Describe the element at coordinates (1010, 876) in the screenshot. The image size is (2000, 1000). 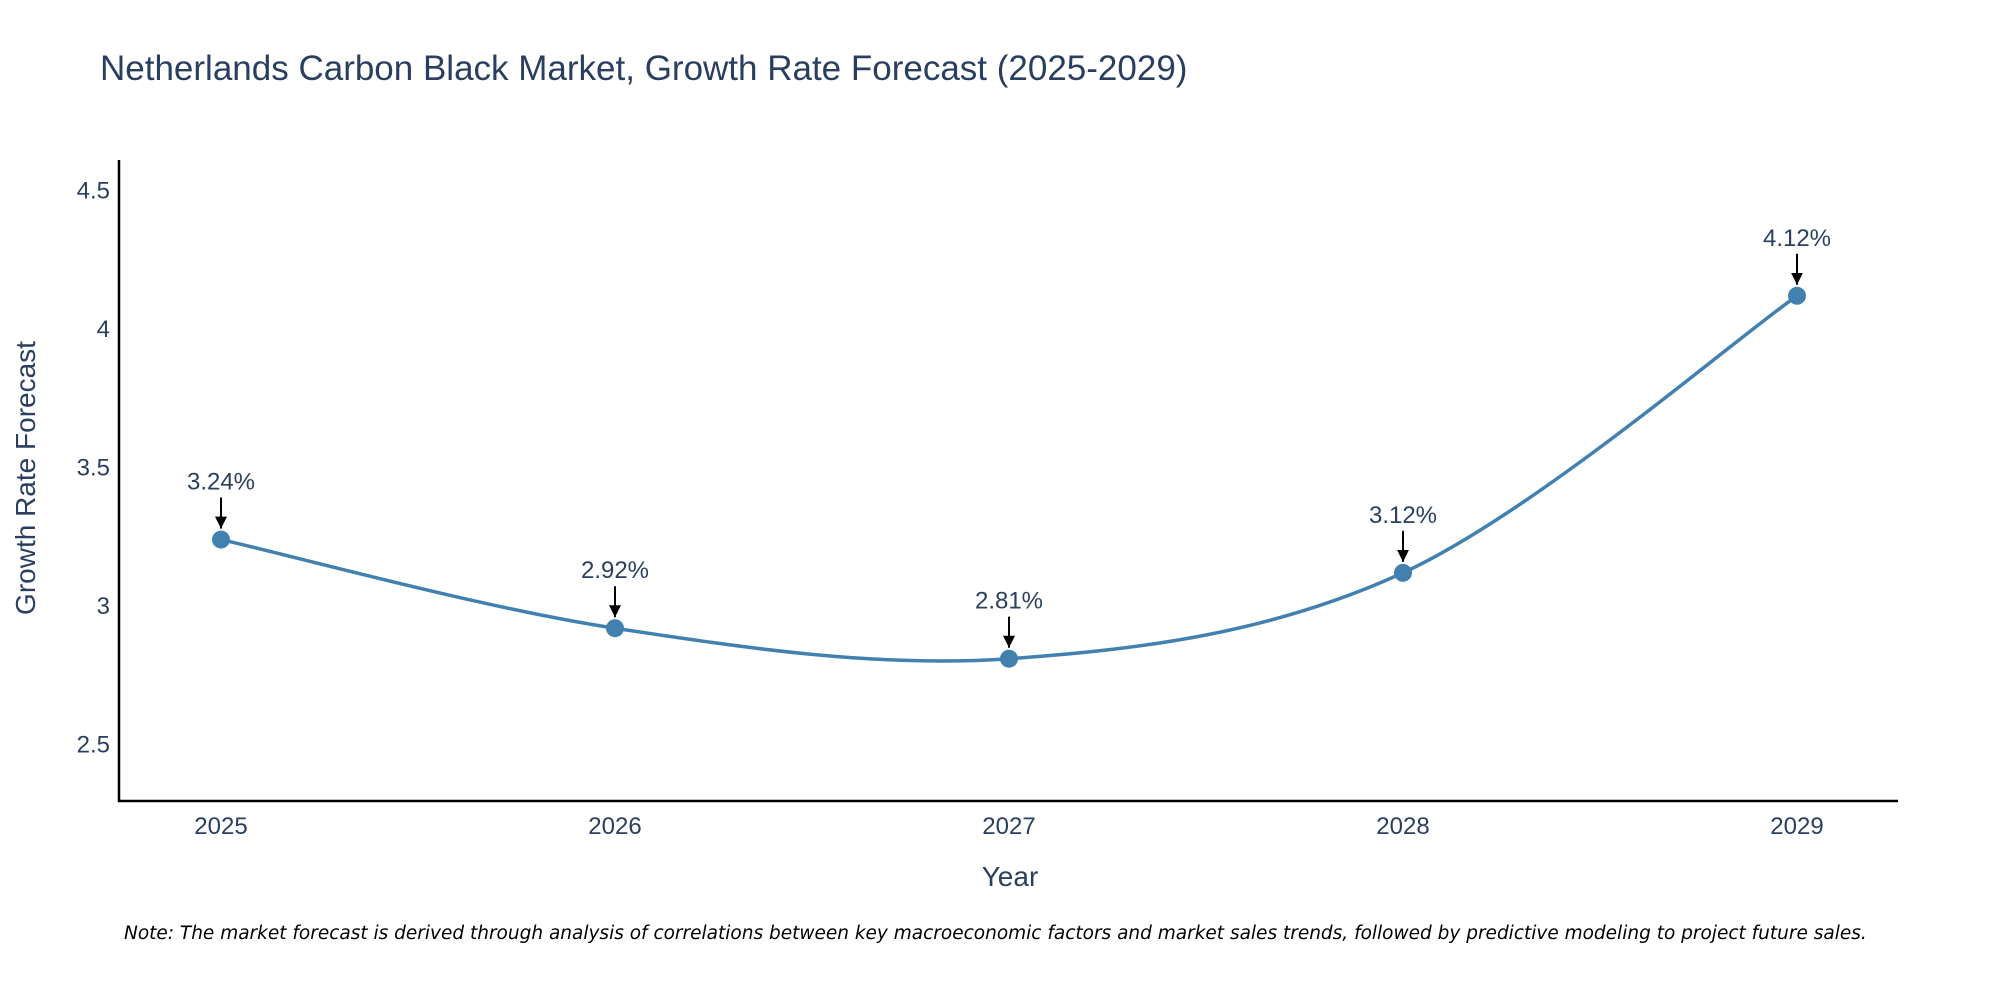
I see `x-axis-title: Year` at that location.